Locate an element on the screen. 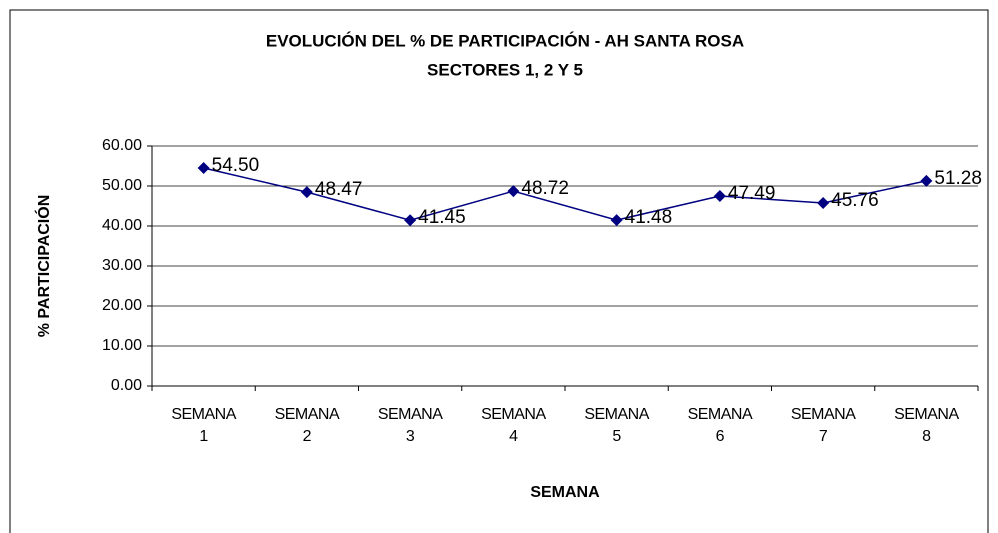 Image resolution: width=998 pixels, height=533 pixels. y-tick-label: 60.00 is located at coordinates (122, 145).